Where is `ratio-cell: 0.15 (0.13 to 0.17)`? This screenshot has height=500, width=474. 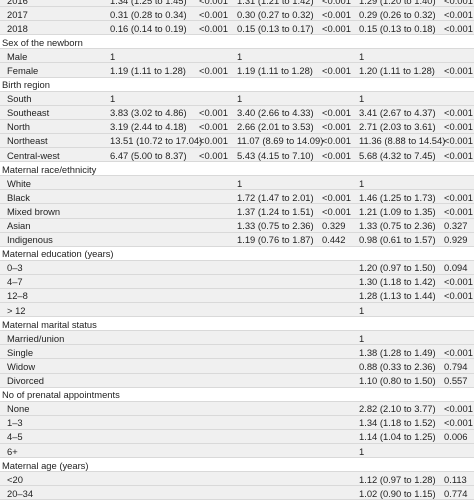 ratio-cell: 0.15 (0.13 to 0.17) is located at coordinates (275, 28).